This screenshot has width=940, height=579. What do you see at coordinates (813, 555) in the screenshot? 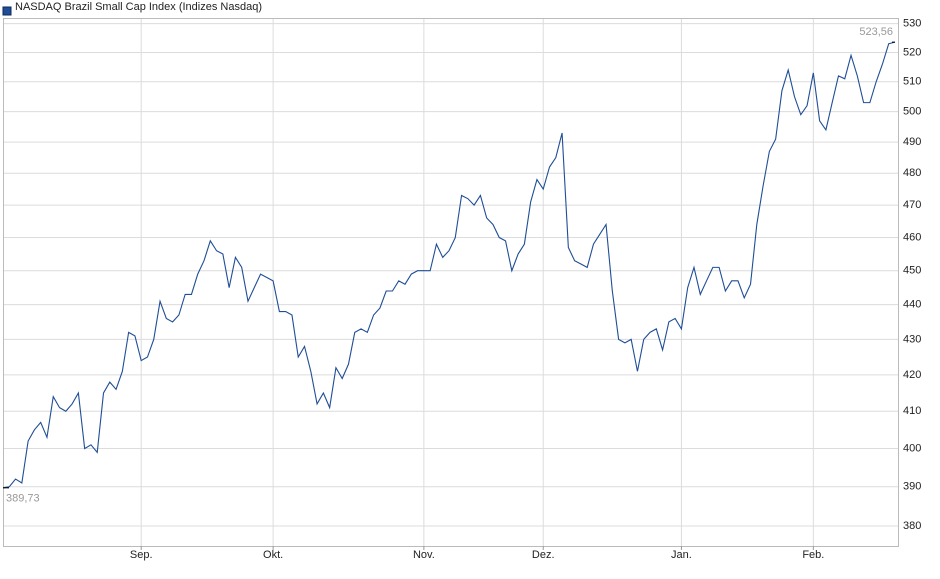
I see `x-tick-label: Feb.` at bounding box center [813, 555].